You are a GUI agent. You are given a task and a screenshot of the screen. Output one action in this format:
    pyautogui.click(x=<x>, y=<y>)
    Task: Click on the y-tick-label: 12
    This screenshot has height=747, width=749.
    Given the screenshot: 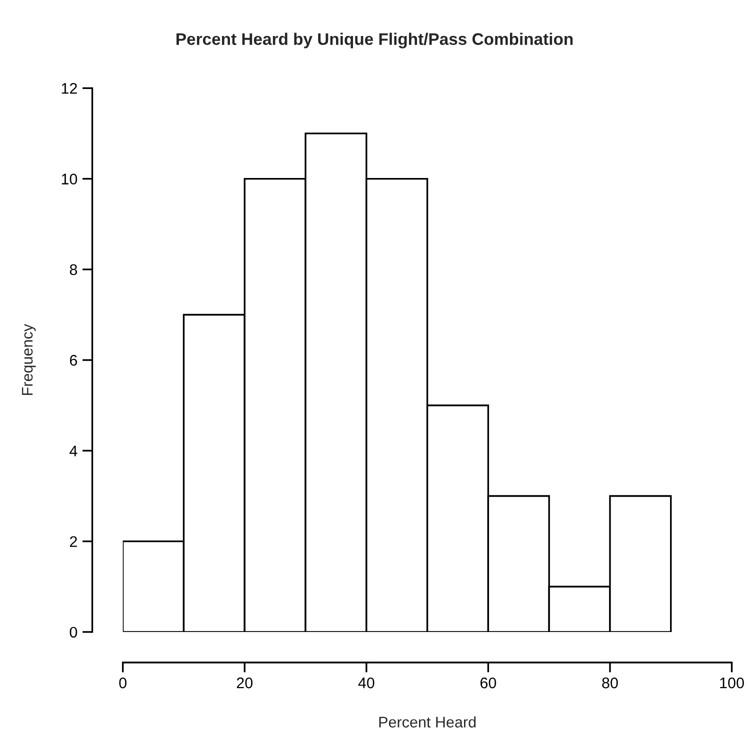 What is the action you would take?
    pyautogui.click(x=69, y=88)
    